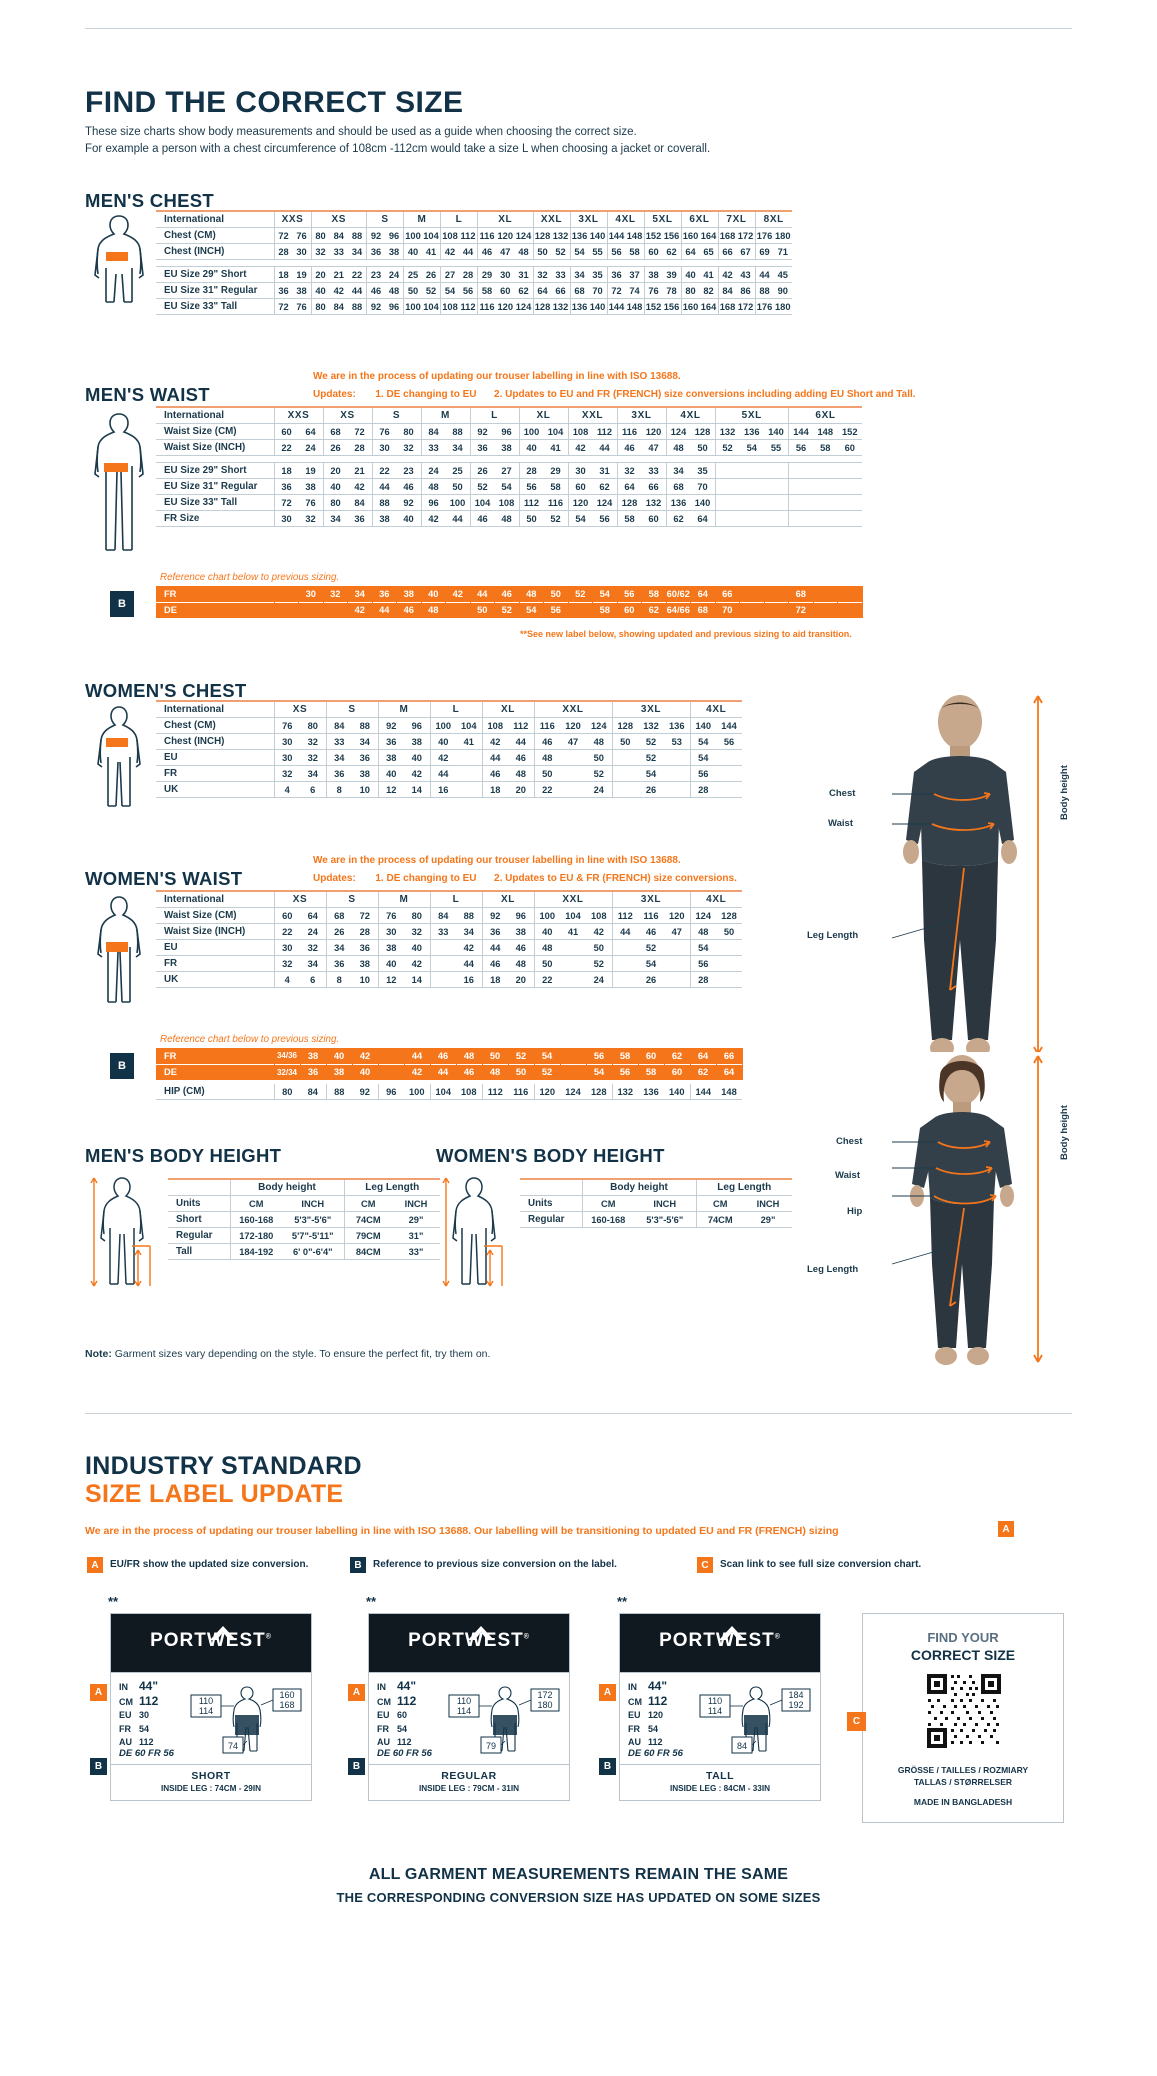  What do you see at coordinates (964, 1711) in the screenshot?
I see `qr-code-icon` at bounding box center [964, 1711].